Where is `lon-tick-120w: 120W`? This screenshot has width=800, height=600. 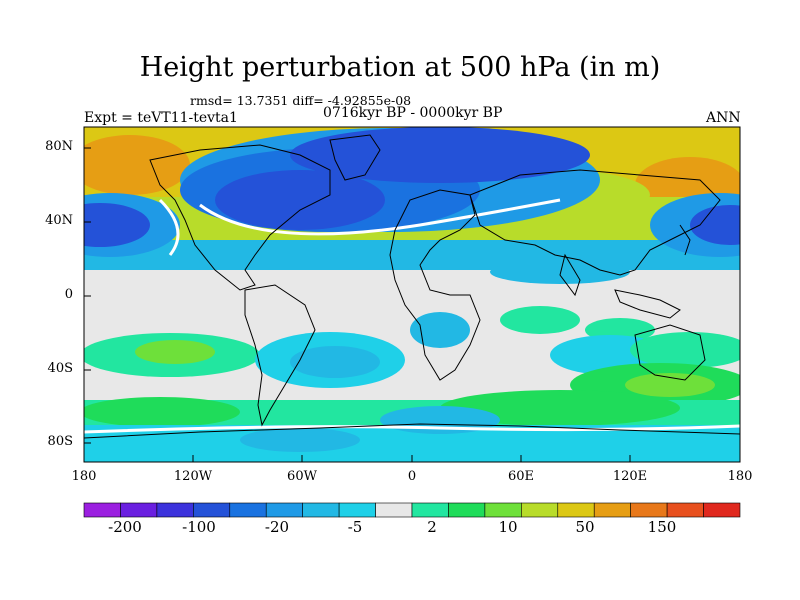
lon-tick-120w: 120W is located at coordinates (193, 476).